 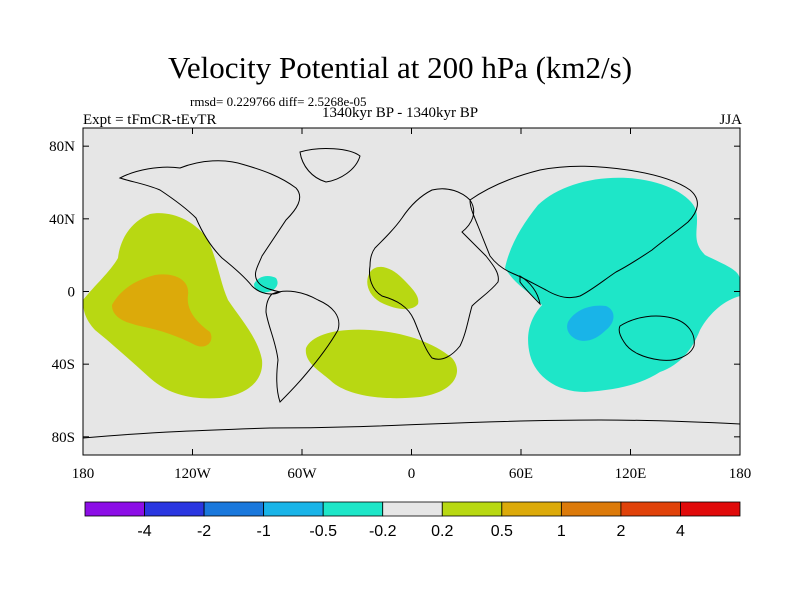 What do you see at coordinates (383, 531) in the screenshot?
I see `colorbar-label-4: -0.2` at bounding box center [383, 531].